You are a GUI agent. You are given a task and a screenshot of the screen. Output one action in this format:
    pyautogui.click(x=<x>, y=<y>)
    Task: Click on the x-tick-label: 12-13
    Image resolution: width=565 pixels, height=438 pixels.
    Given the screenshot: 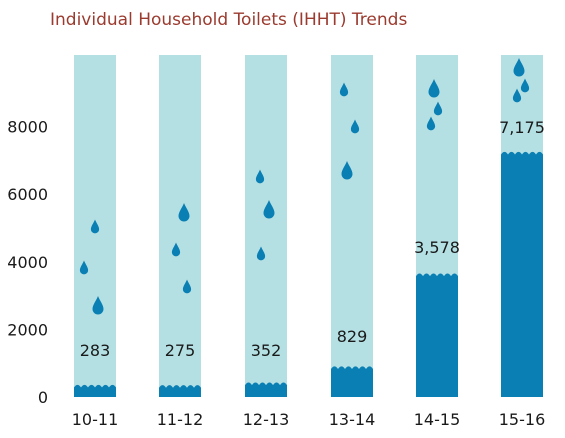 What is the action you would take?
    pyautogui.click(x=266, y=419)
    